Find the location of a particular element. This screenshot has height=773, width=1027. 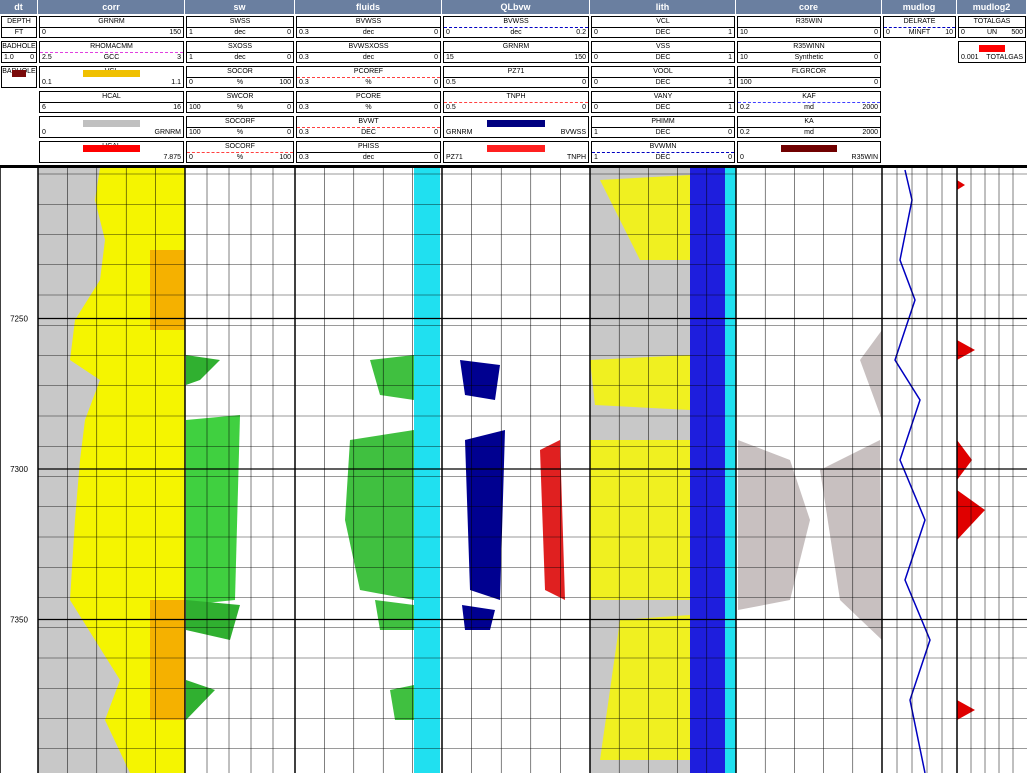

curve-header: SOCORF 100% 0 is located at coordinates (240, 127).